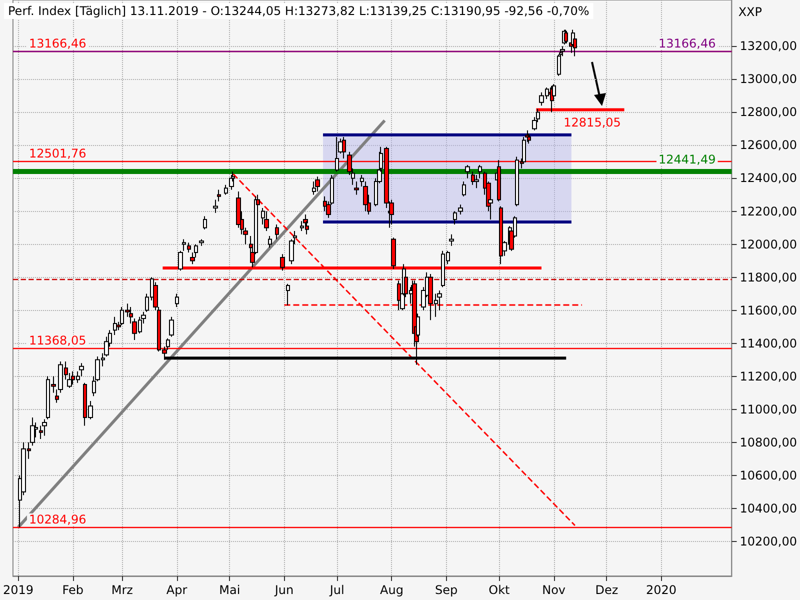 The width and height of the screenshot is (800, 600). Describe the element at coordinates (499, 590) in the screenshot. I see `x-tick-label: Okt` at that location.